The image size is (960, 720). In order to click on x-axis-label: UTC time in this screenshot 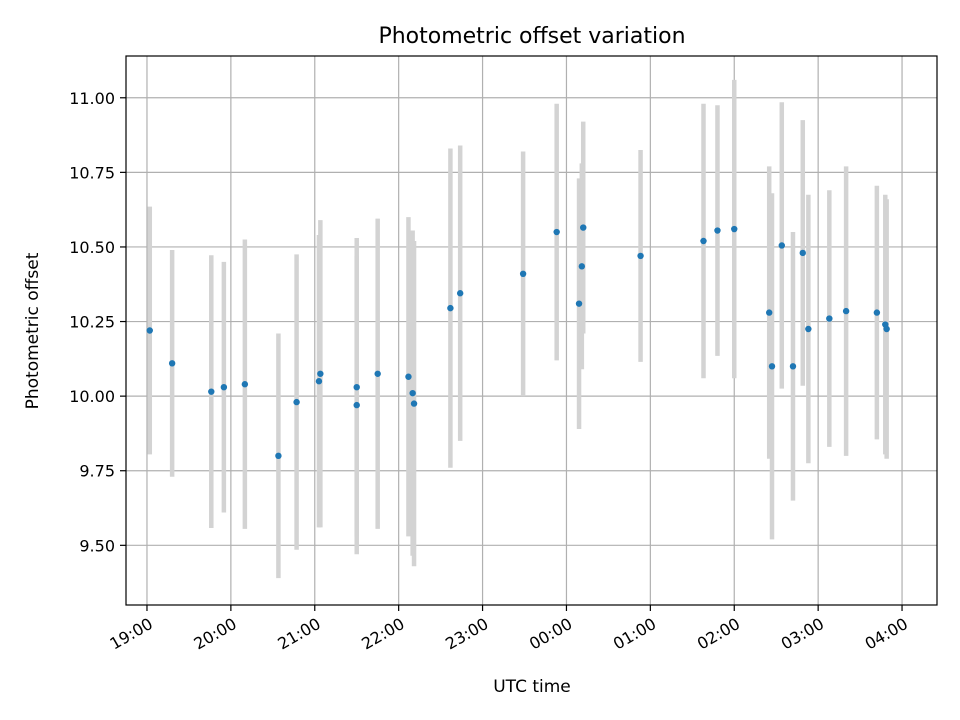, I will do `click(532, 687)`.